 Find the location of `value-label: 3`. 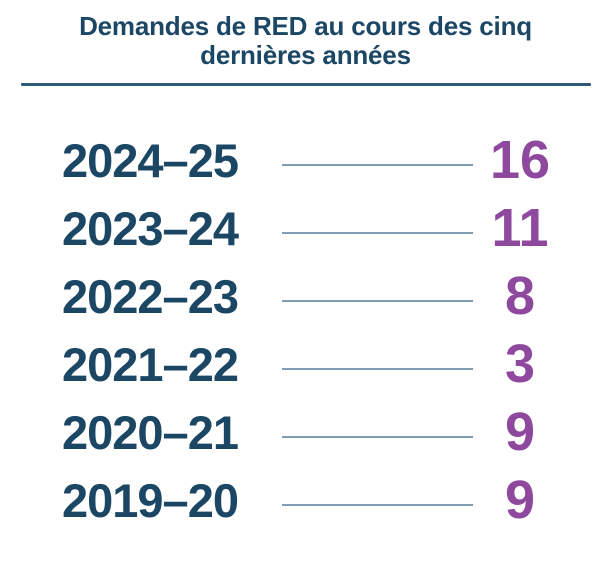

value-label: 3 is located at coordinates (520, 364).